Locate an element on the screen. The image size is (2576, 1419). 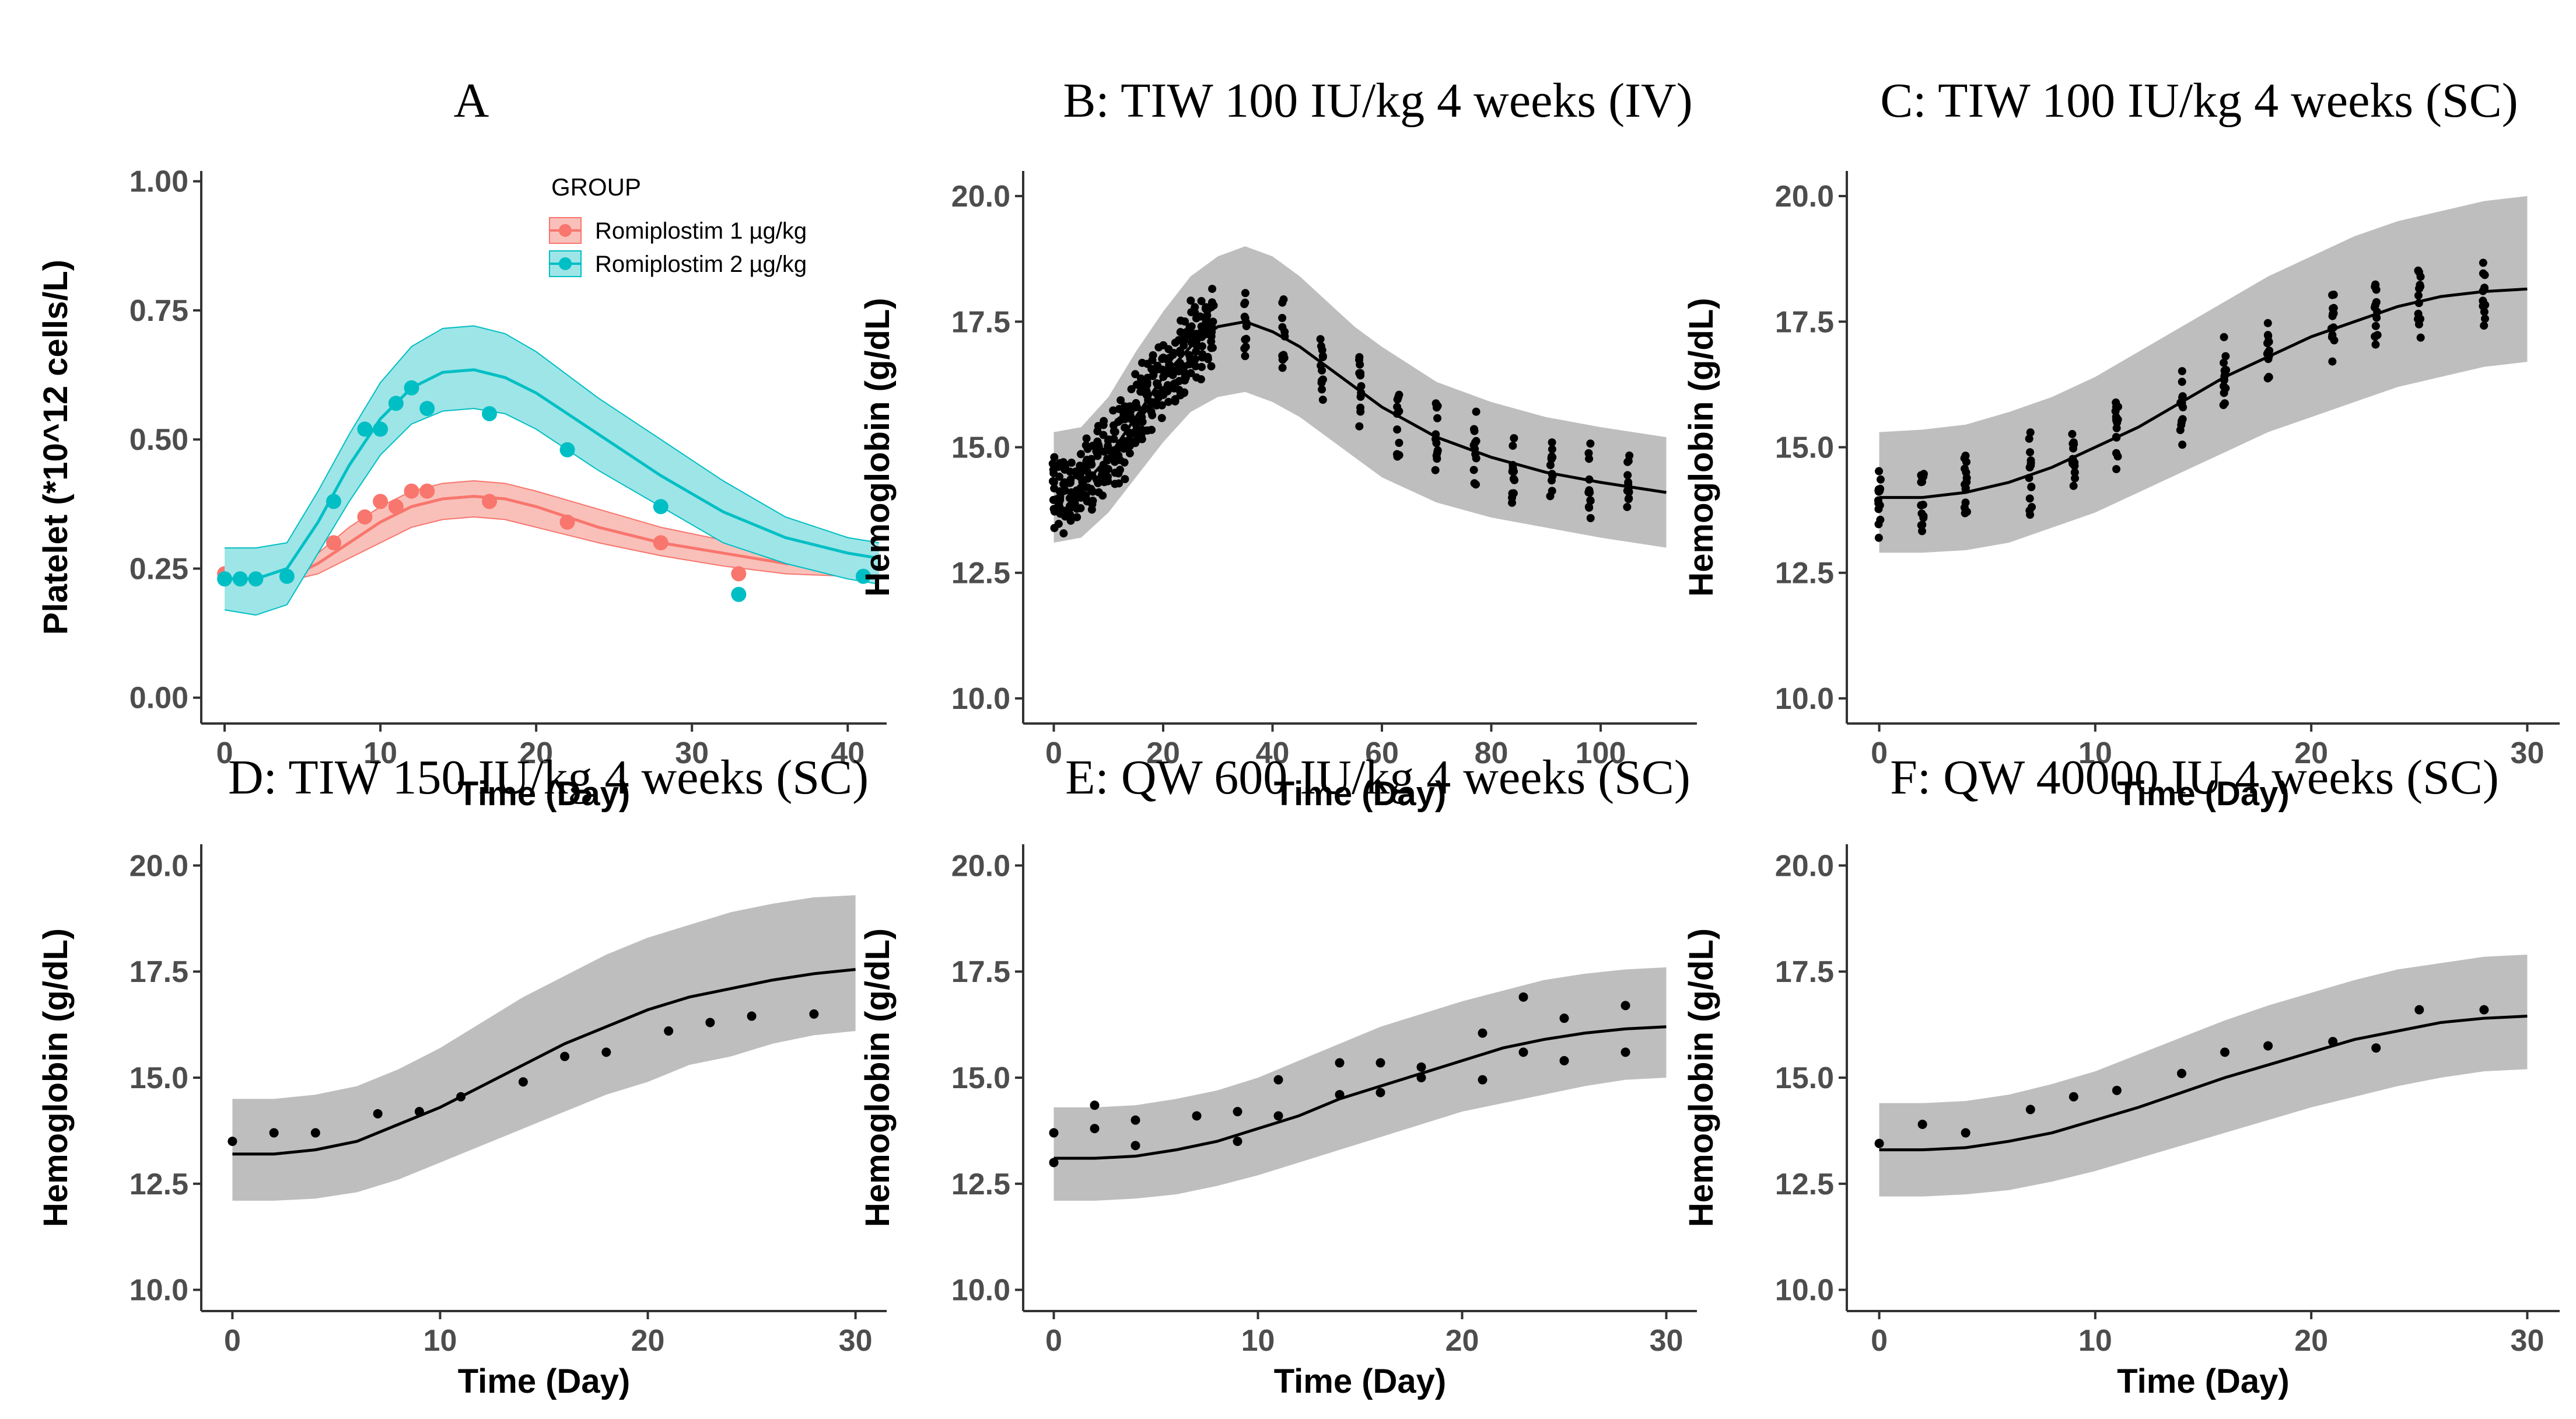
y-tick-label: 1.00 is located at coordinates (159, 182).